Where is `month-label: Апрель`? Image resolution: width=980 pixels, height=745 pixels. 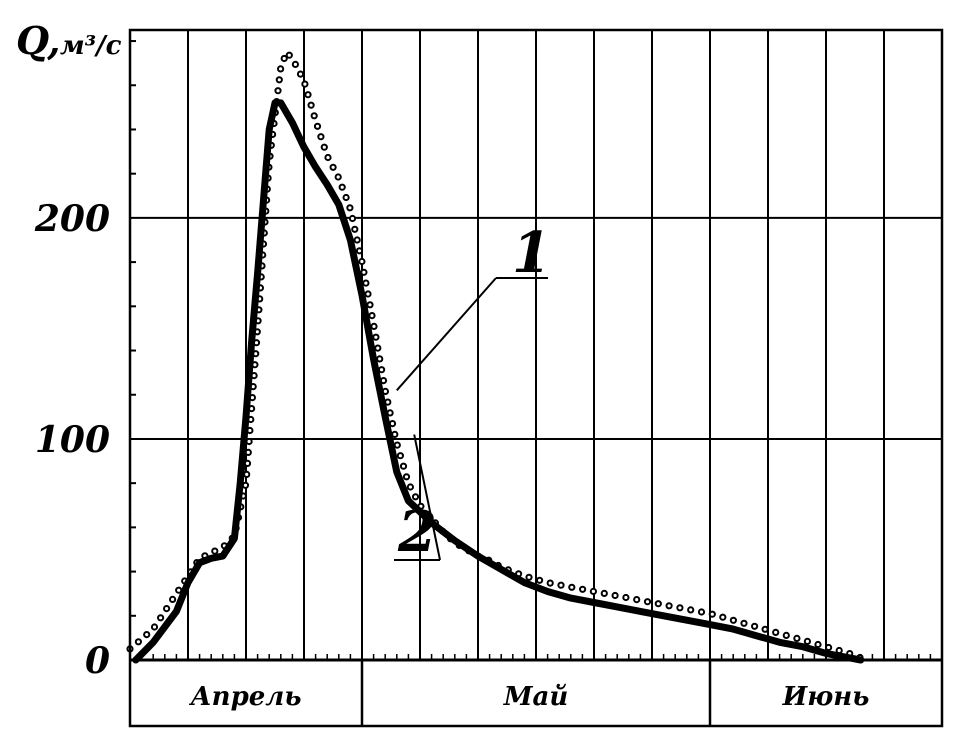 month-label: Апрель is located at coordinates (245, 697).